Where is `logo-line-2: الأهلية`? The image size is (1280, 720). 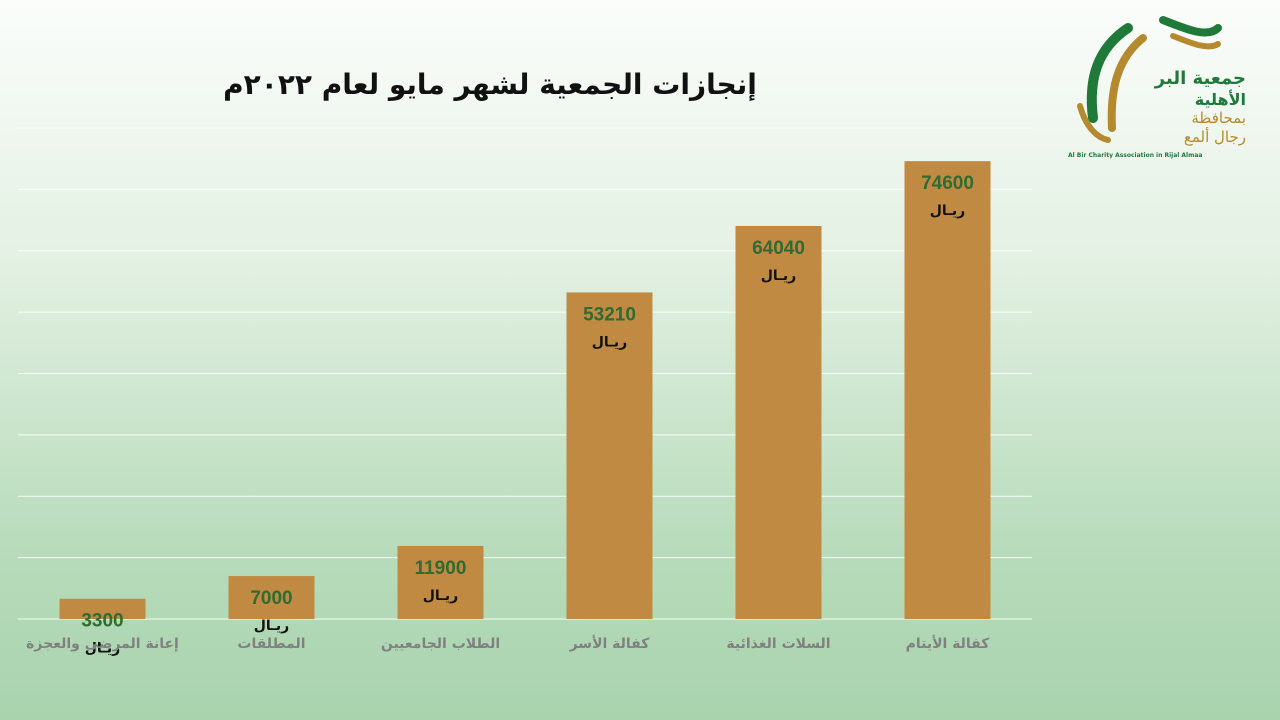
logo-line-2: الأهلية is located at coordinates (1220, 99).